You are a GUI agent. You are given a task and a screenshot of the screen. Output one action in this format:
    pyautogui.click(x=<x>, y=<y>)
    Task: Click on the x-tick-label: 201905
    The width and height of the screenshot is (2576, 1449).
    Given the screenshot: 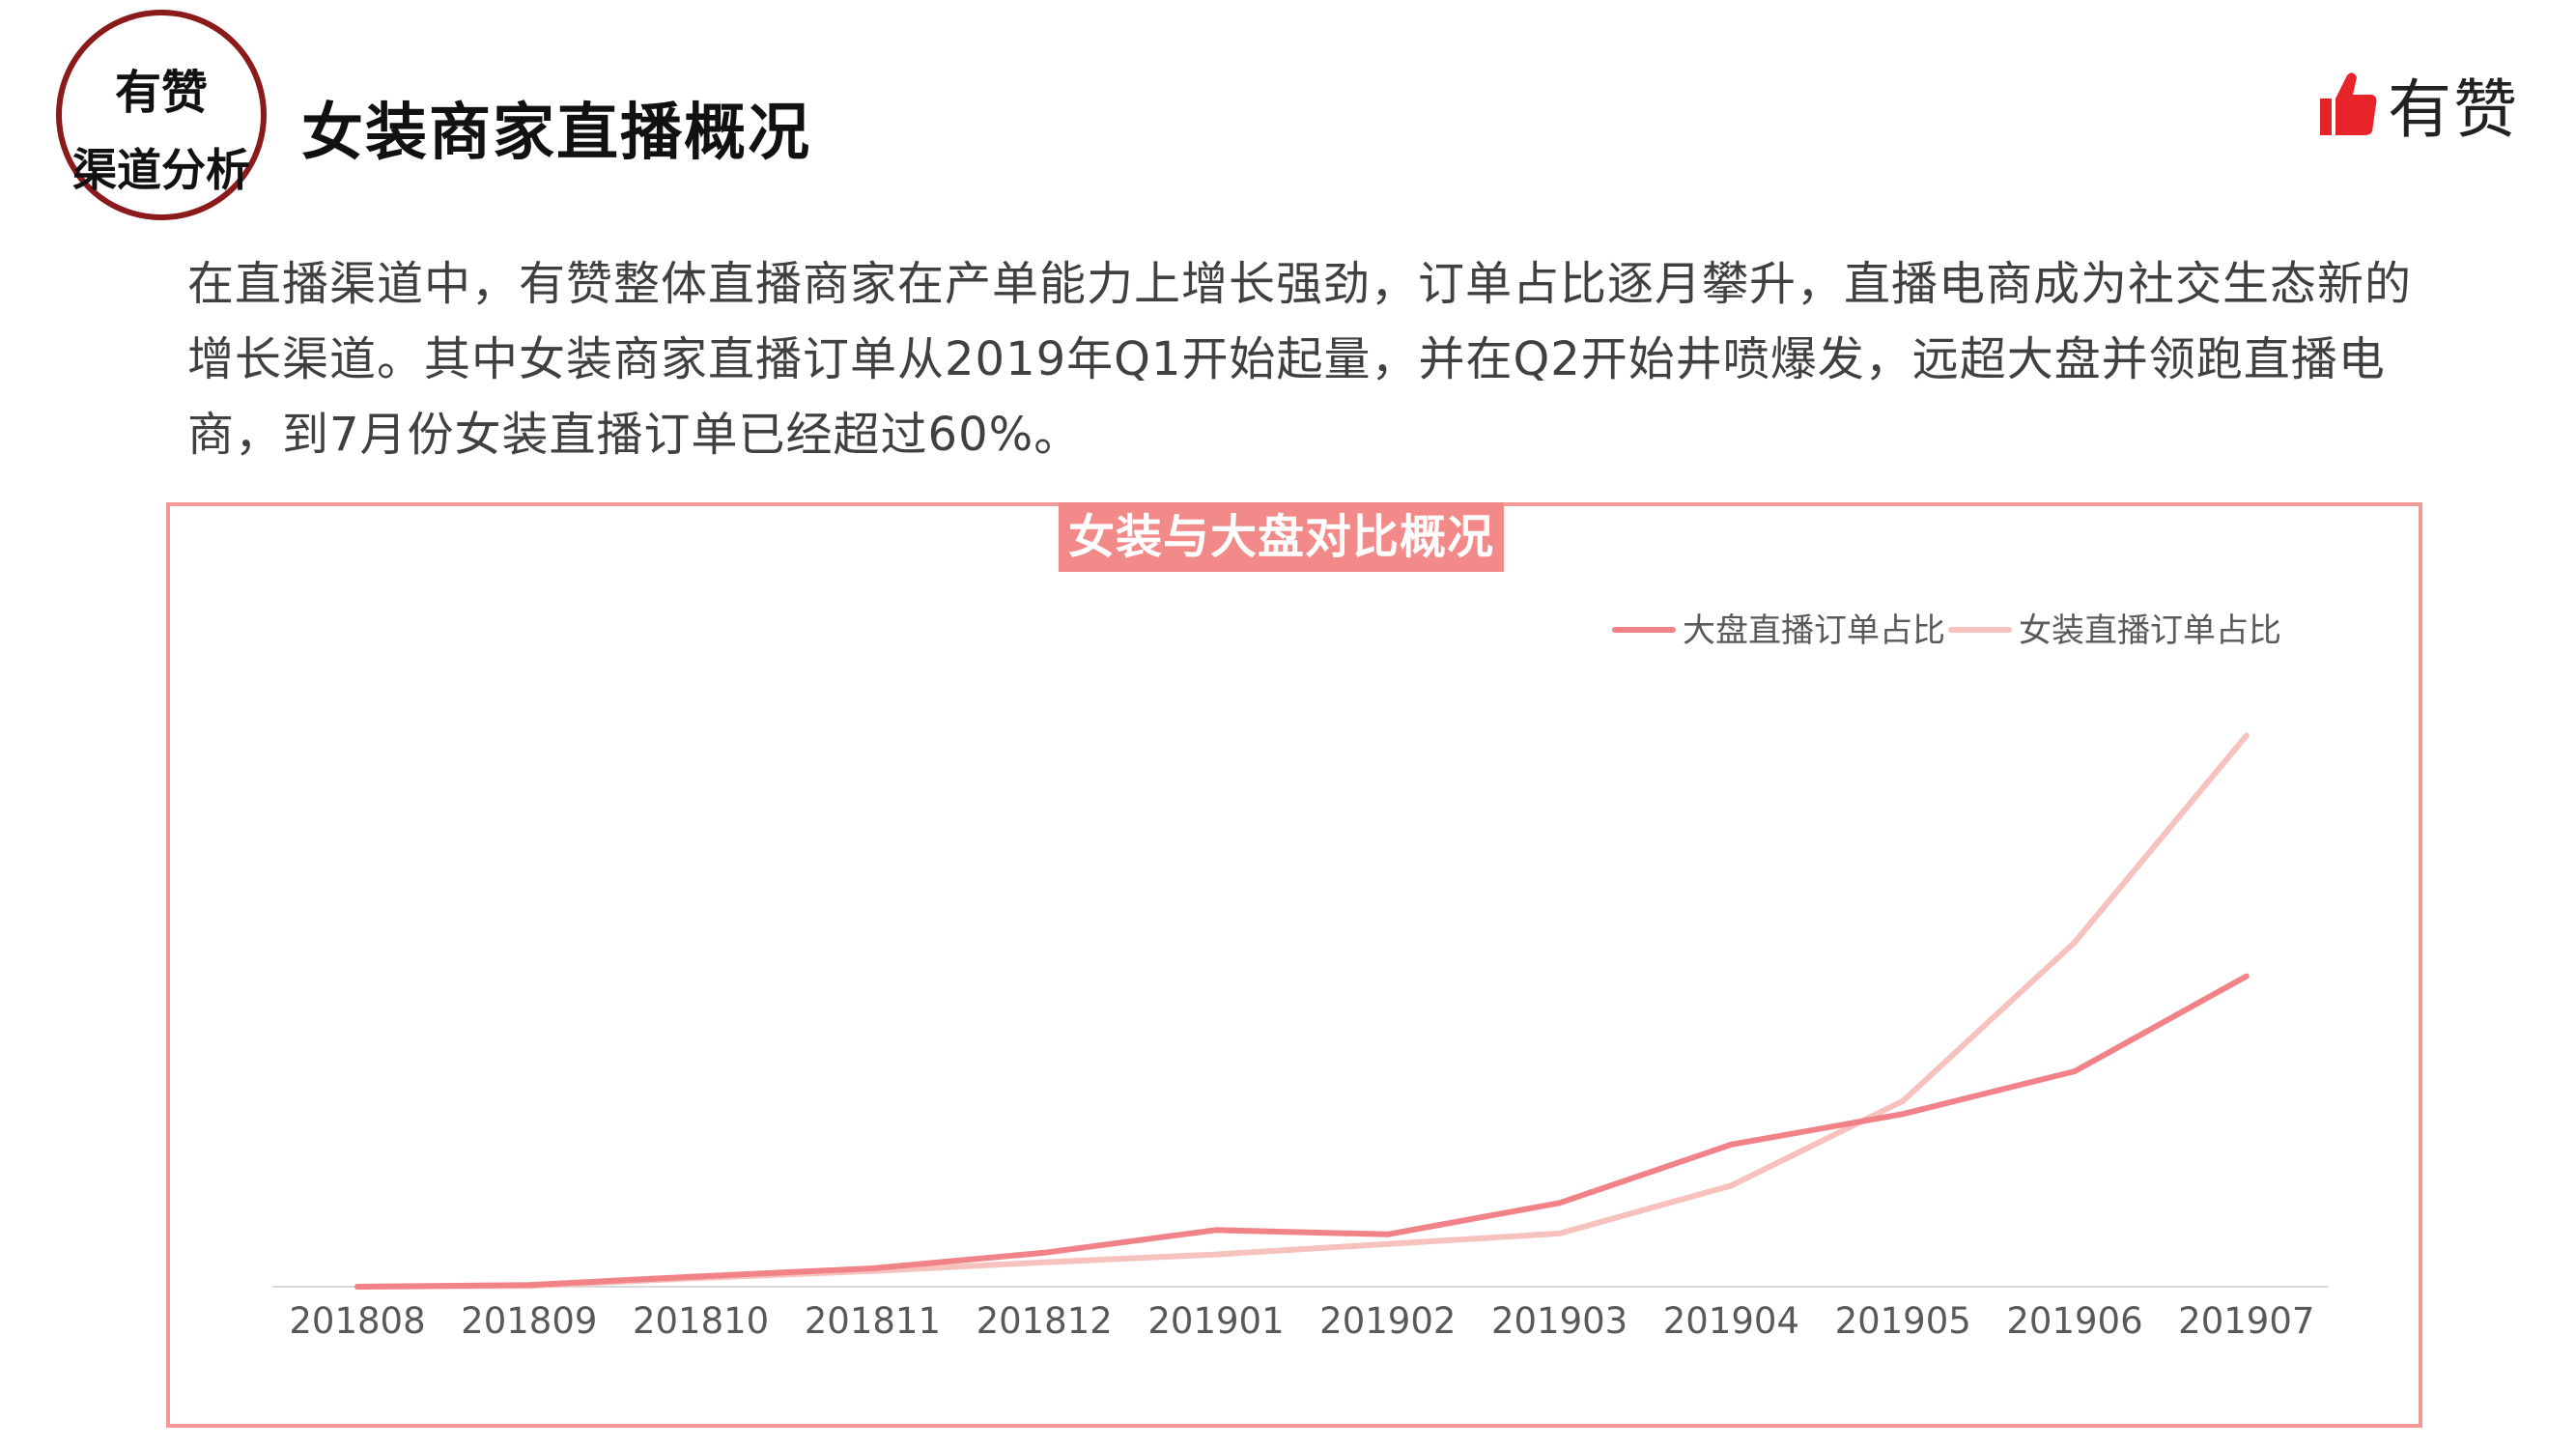 What is the action you would take?
    pyautogui.click(x=1903, y=1321)
    